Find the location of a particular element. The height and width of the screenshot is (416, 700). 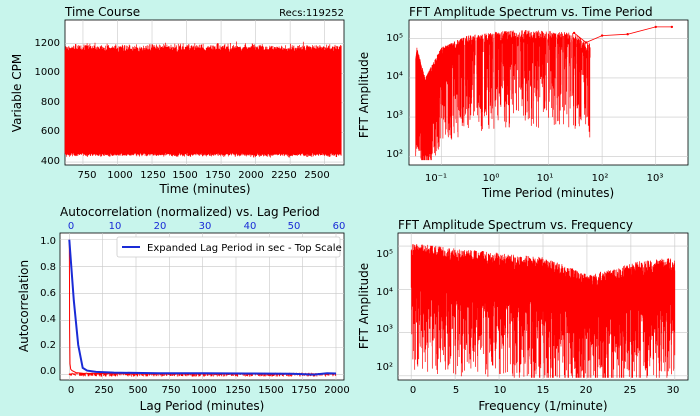

x-ticks: 0 250 500 750 1000 1250 1500 1750 2000 is located at coordinates (209, 390).